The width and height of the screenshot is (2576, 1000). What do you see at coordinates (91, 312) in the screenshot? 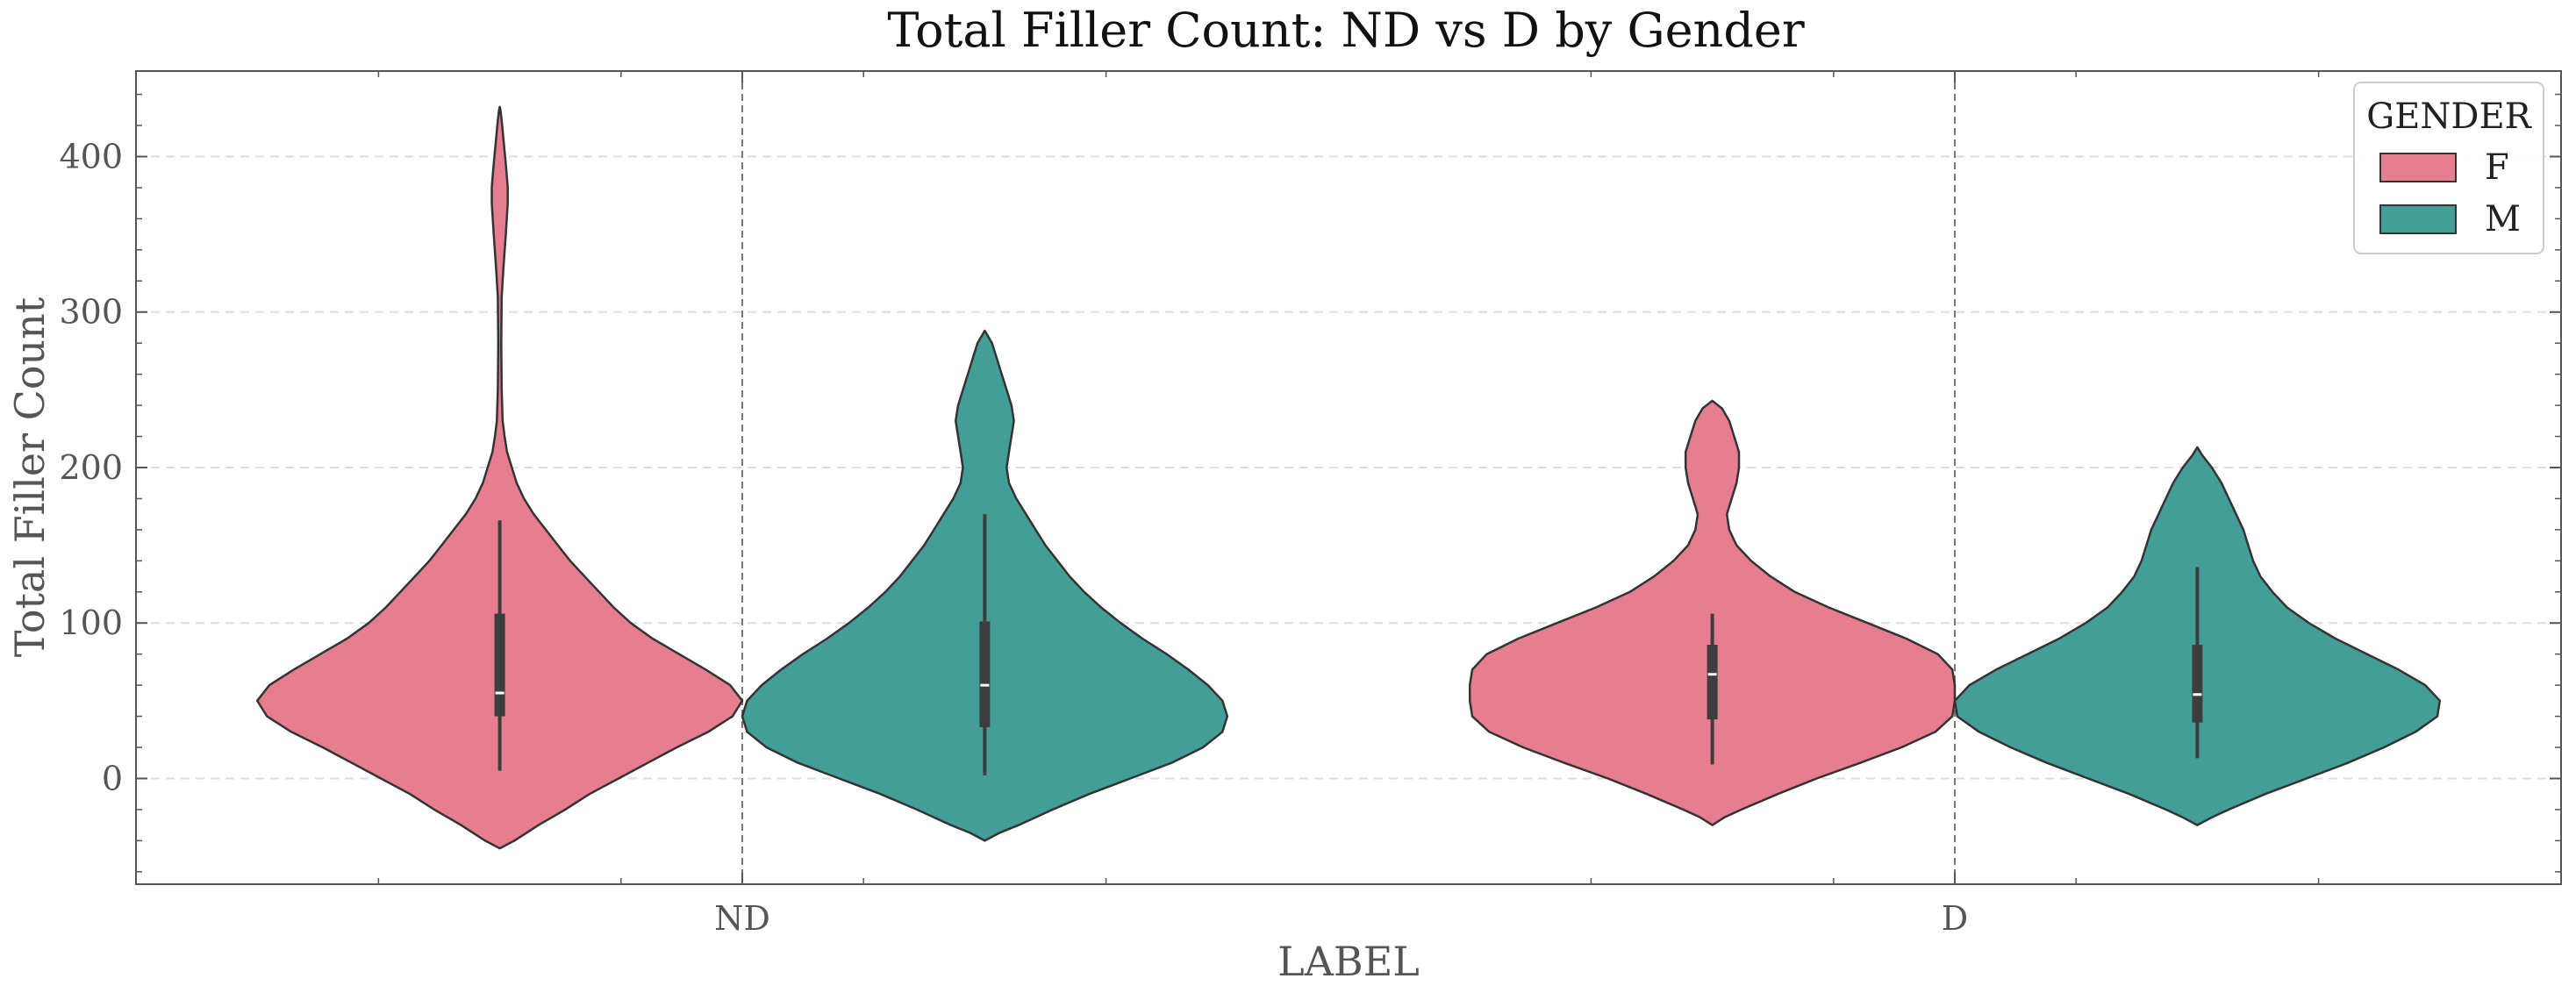
I see `y-tick-label: 300` at bounding box center [91, 312].